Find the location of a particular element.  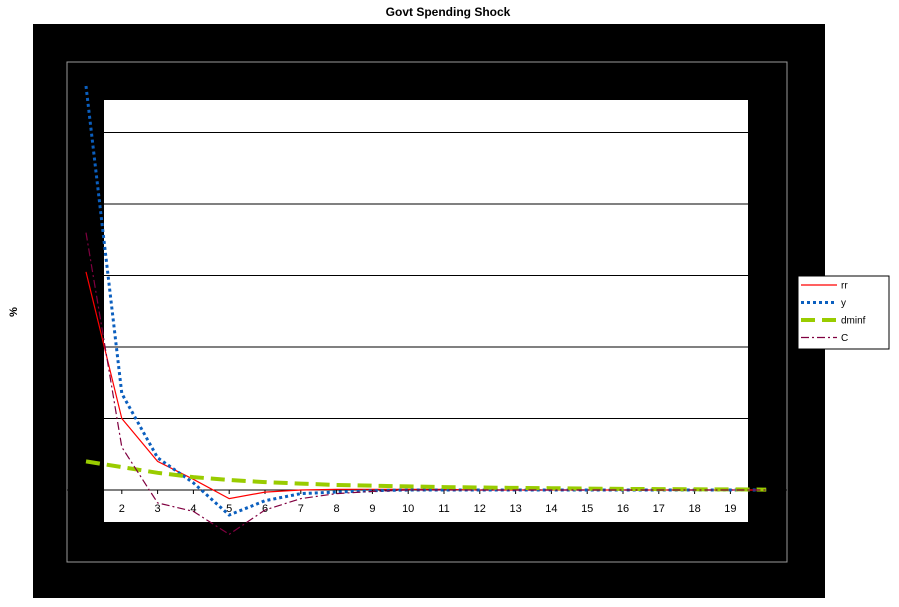

legend-label-rr: rr is located at coordinates (844, 286).